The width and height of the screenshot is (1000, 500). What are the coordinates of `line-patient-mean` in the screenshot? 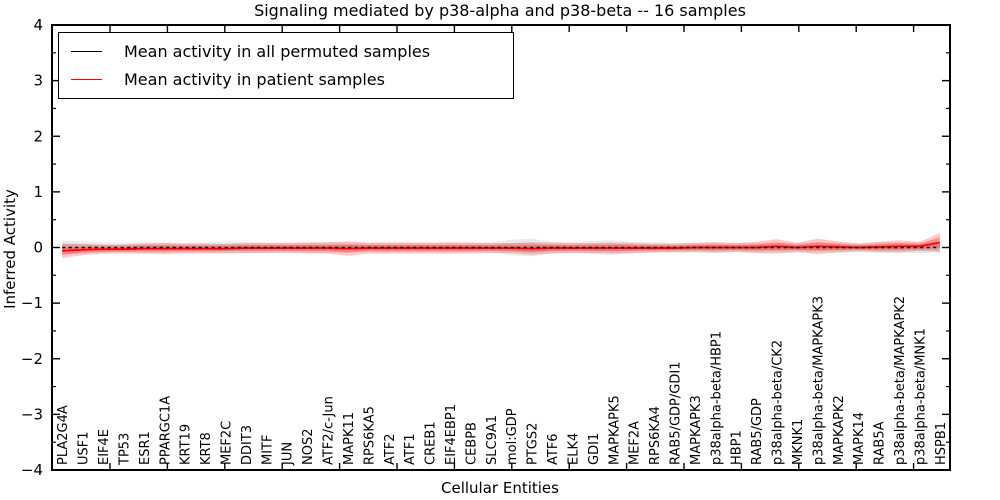 It's located at (501, 246).